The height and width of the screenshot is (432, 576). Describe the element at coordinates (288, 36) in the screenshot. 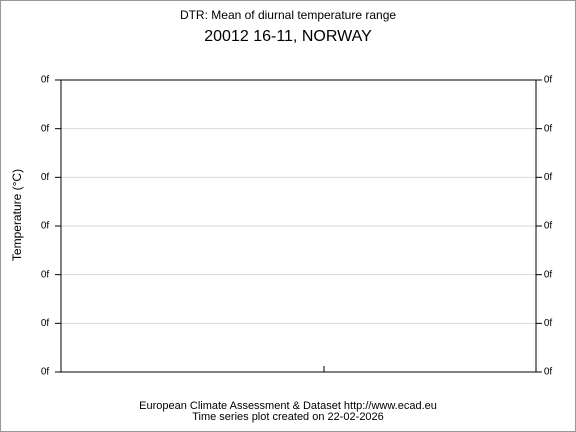

I see `chart-subtitle: 20012 16-11, NORWAY` at that location.